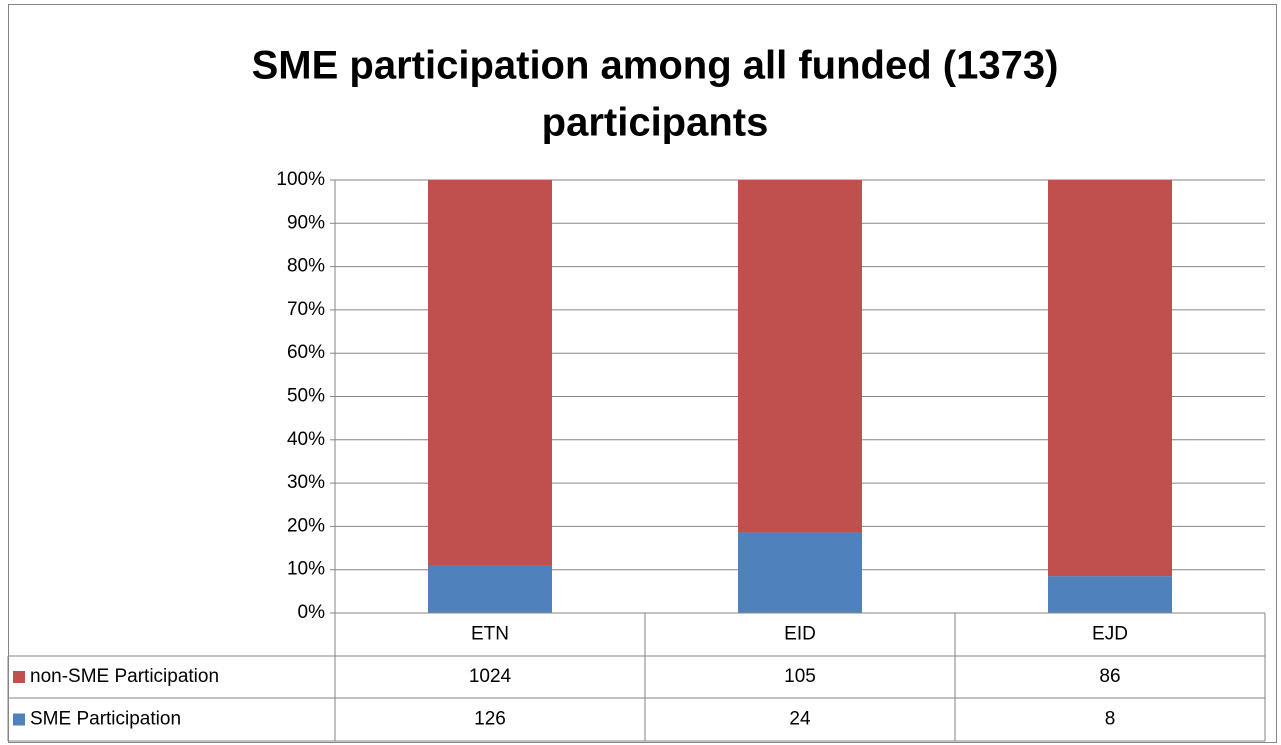 The image size is (1281, 745). Describe the element at coordinates (1110, 719) in the screenshot. I see `table-value: 8` at that location.